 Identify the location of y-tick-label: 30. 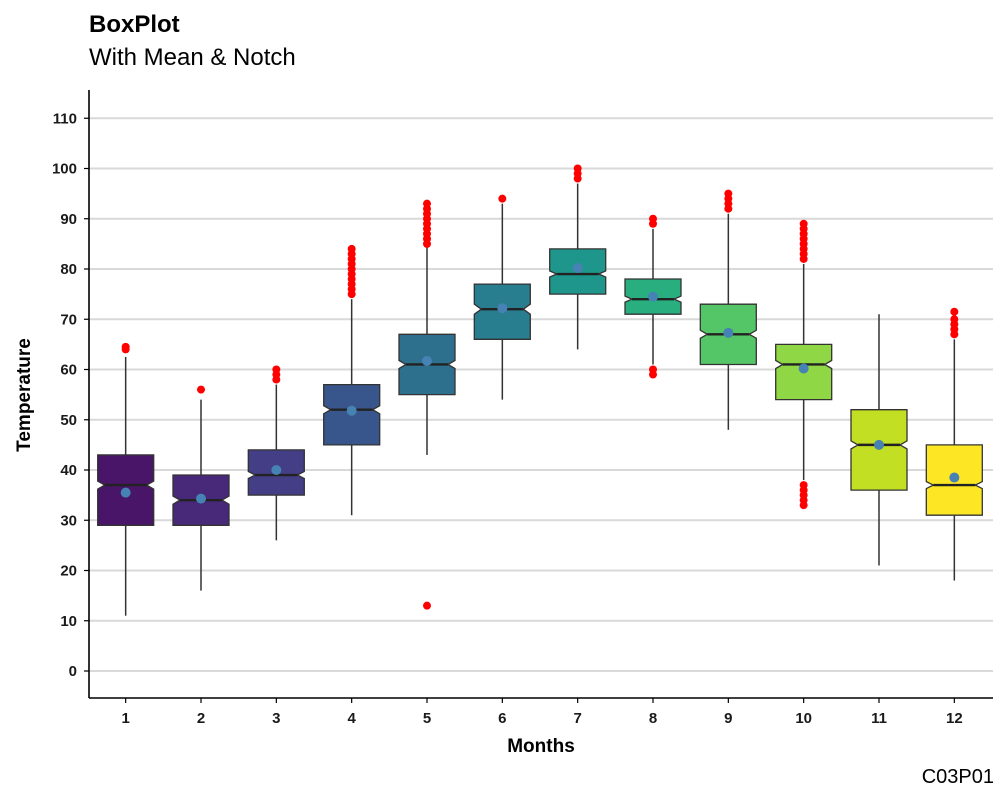
(68, 520).